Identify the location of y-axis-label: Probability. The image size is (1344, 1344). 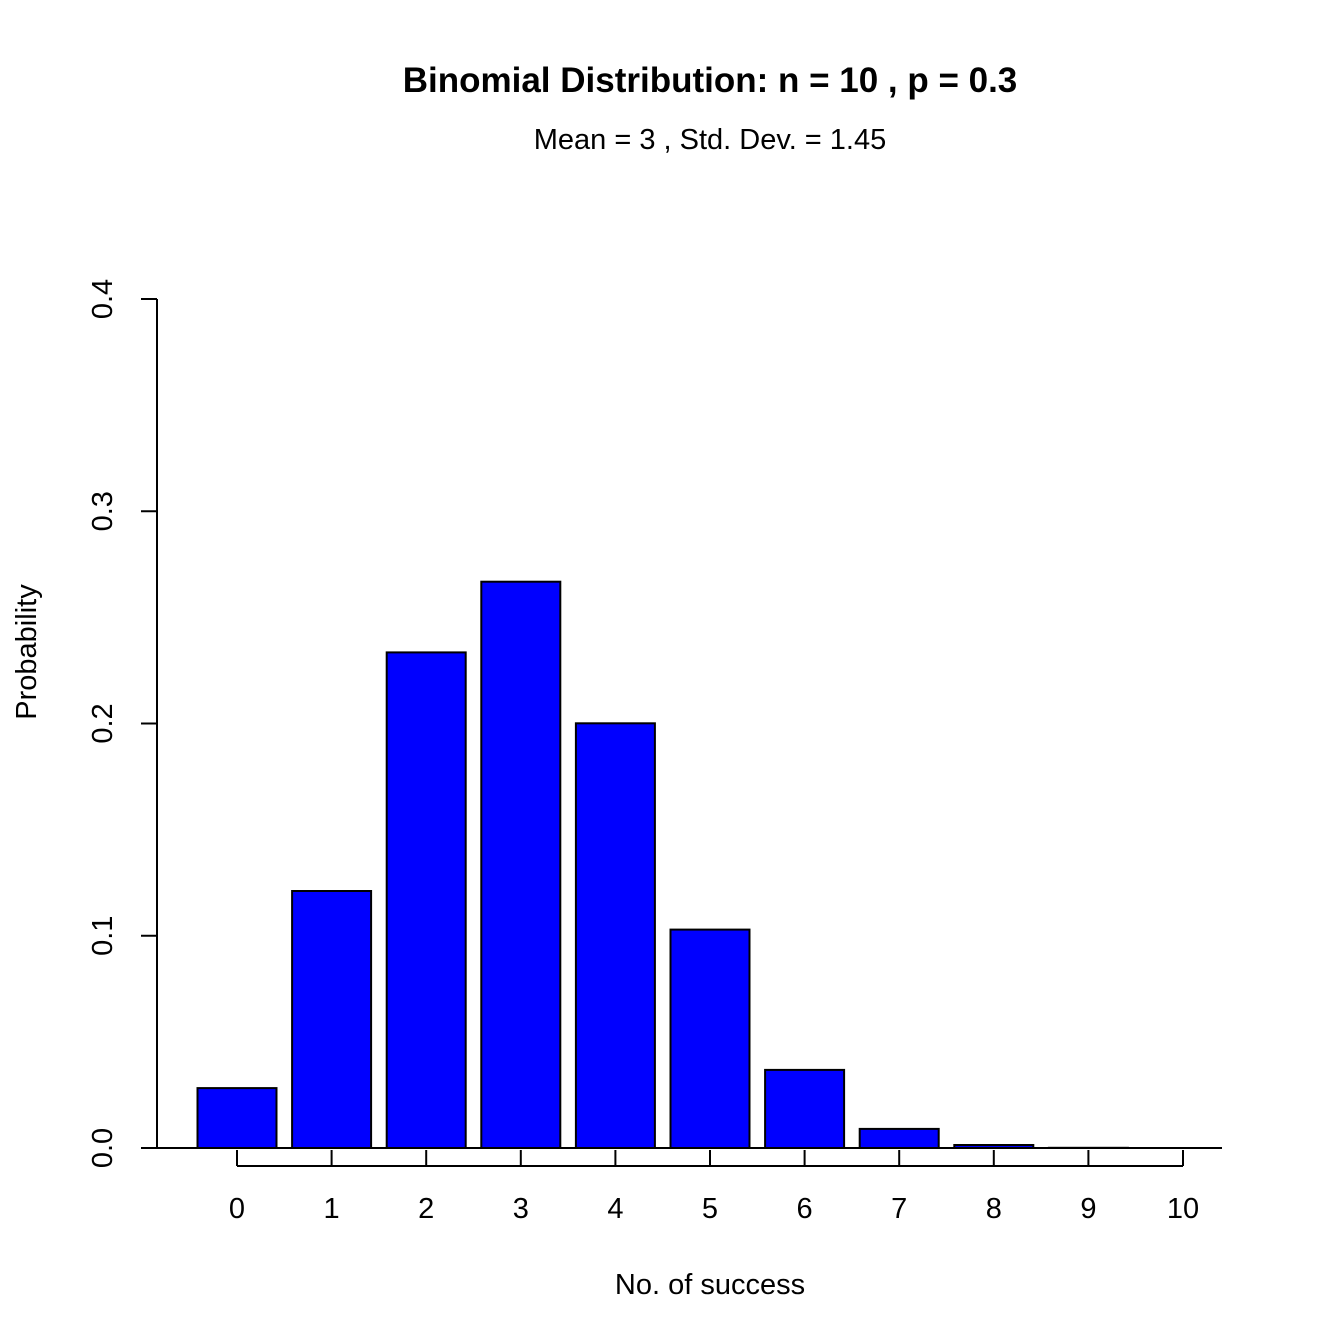
(27, 652).